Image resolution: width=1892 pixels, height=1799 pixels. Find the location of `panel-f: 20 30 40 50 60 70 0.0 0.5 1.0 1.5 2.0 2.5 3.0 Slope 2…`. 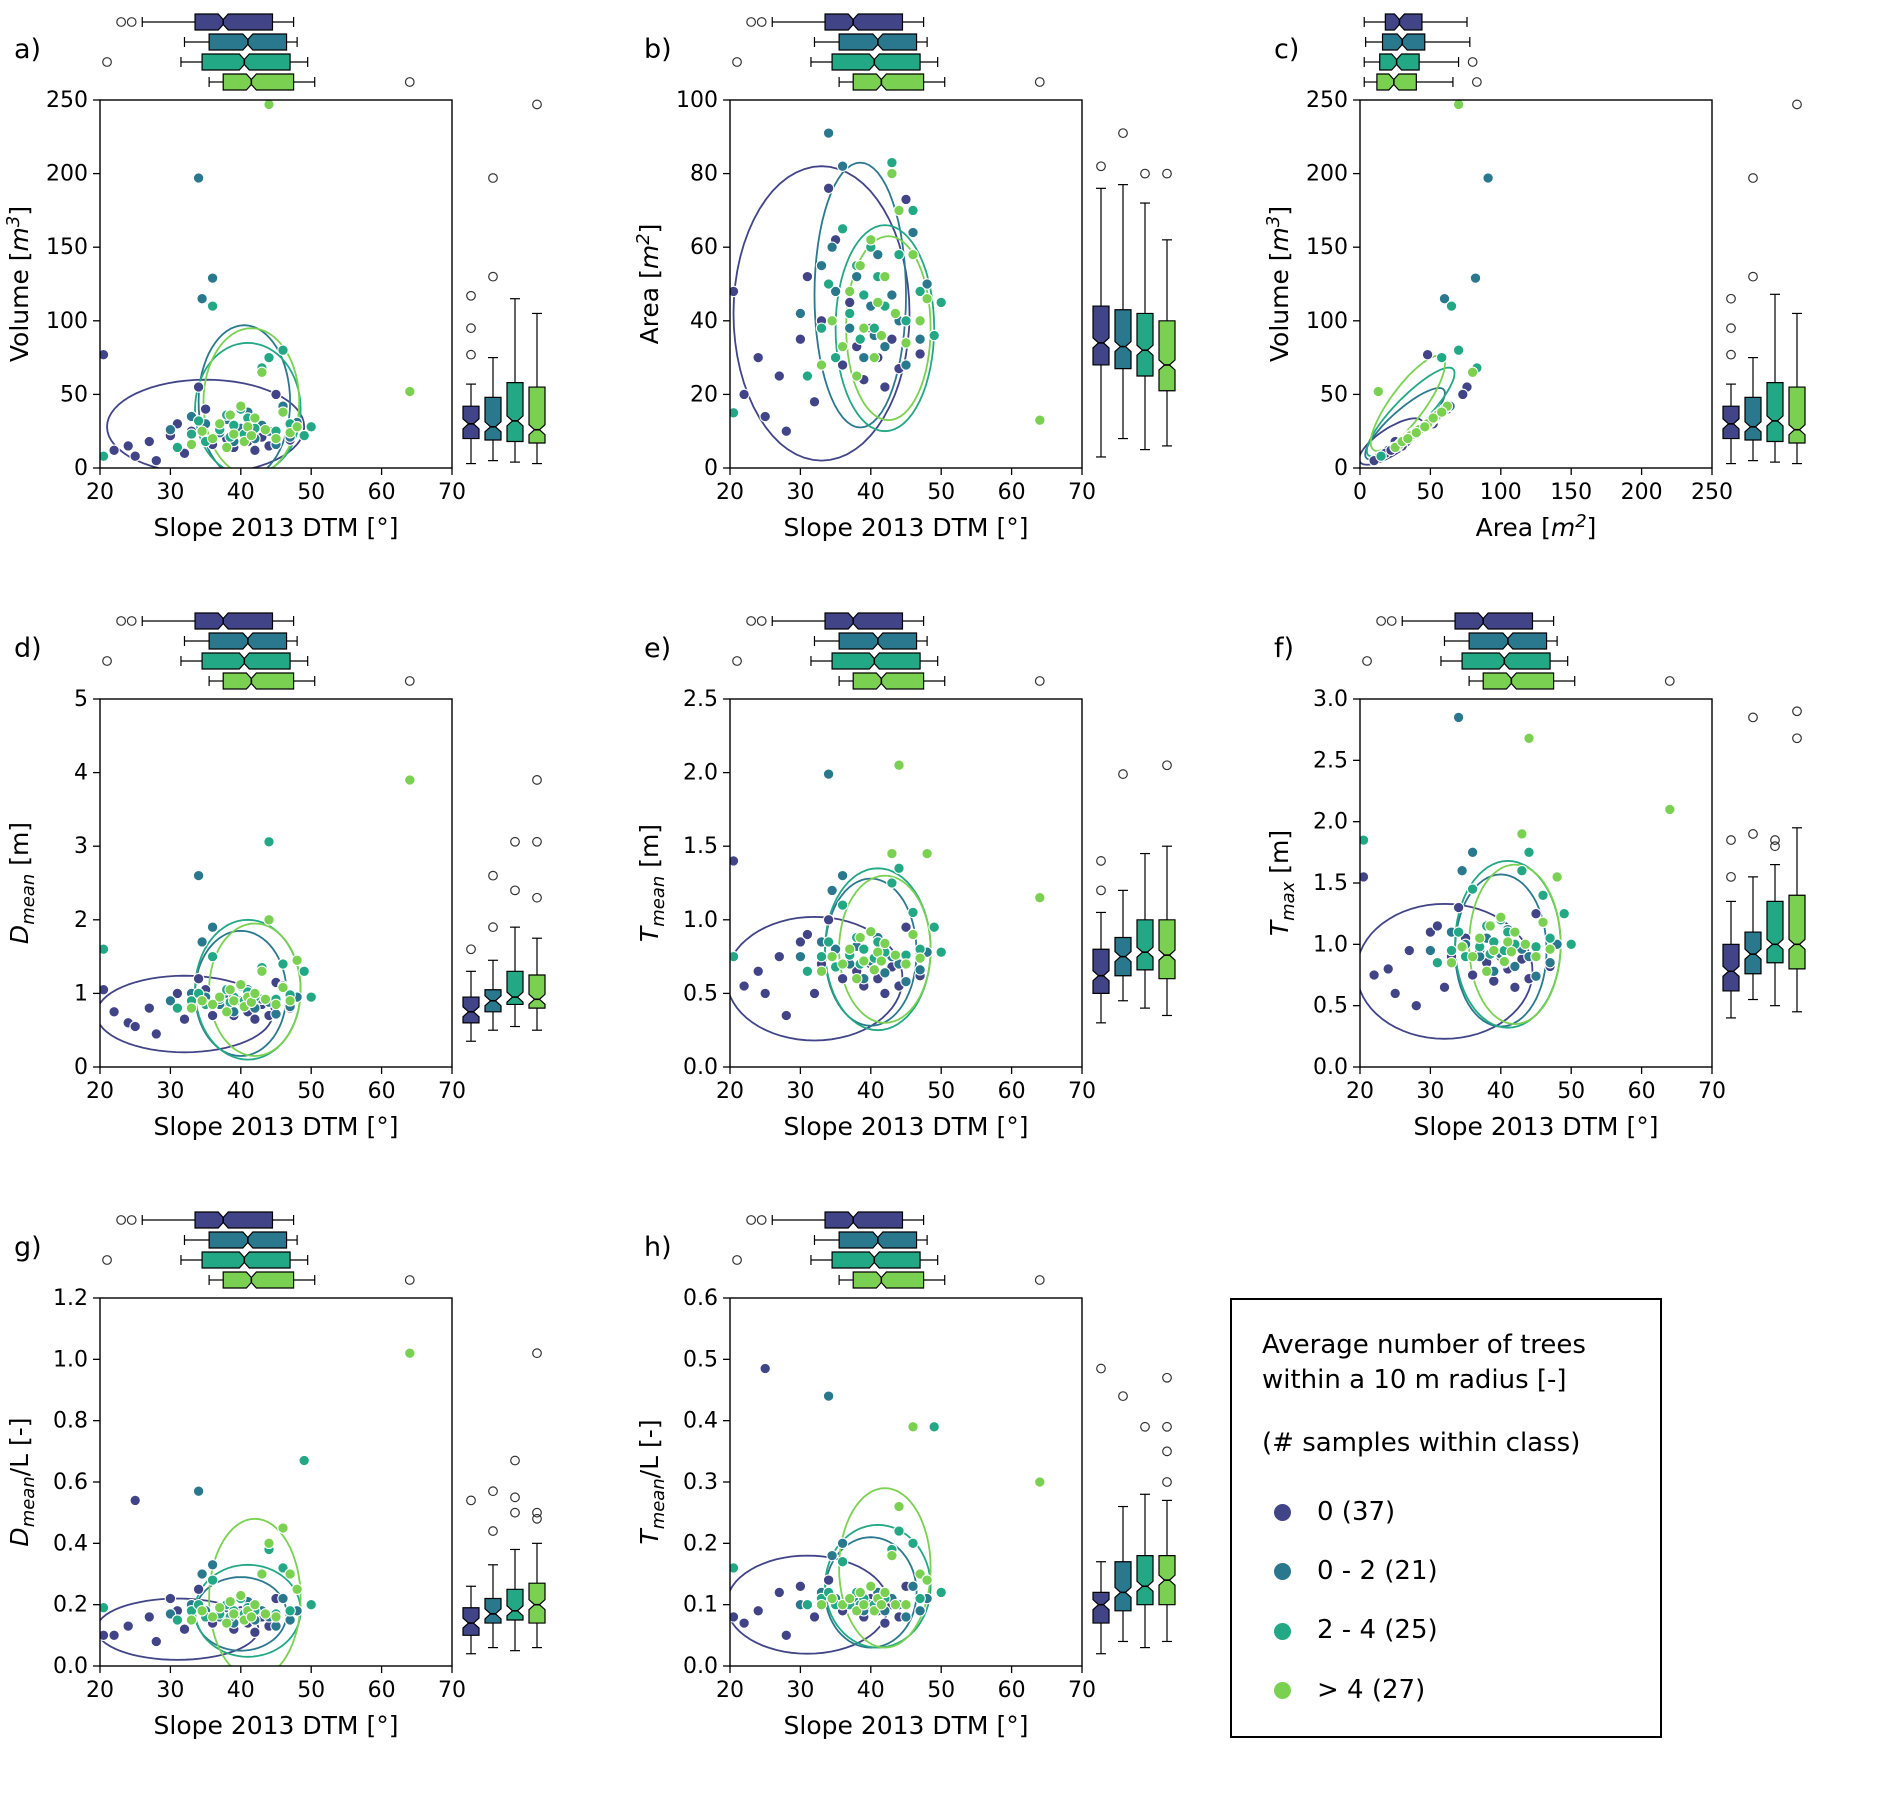

panel-f: 20 30 40 50 60 70 0.0 0.5 1.0 1.5 2.0 2.5 3.0 Slope 2… is located at coordinates (1575, 898).